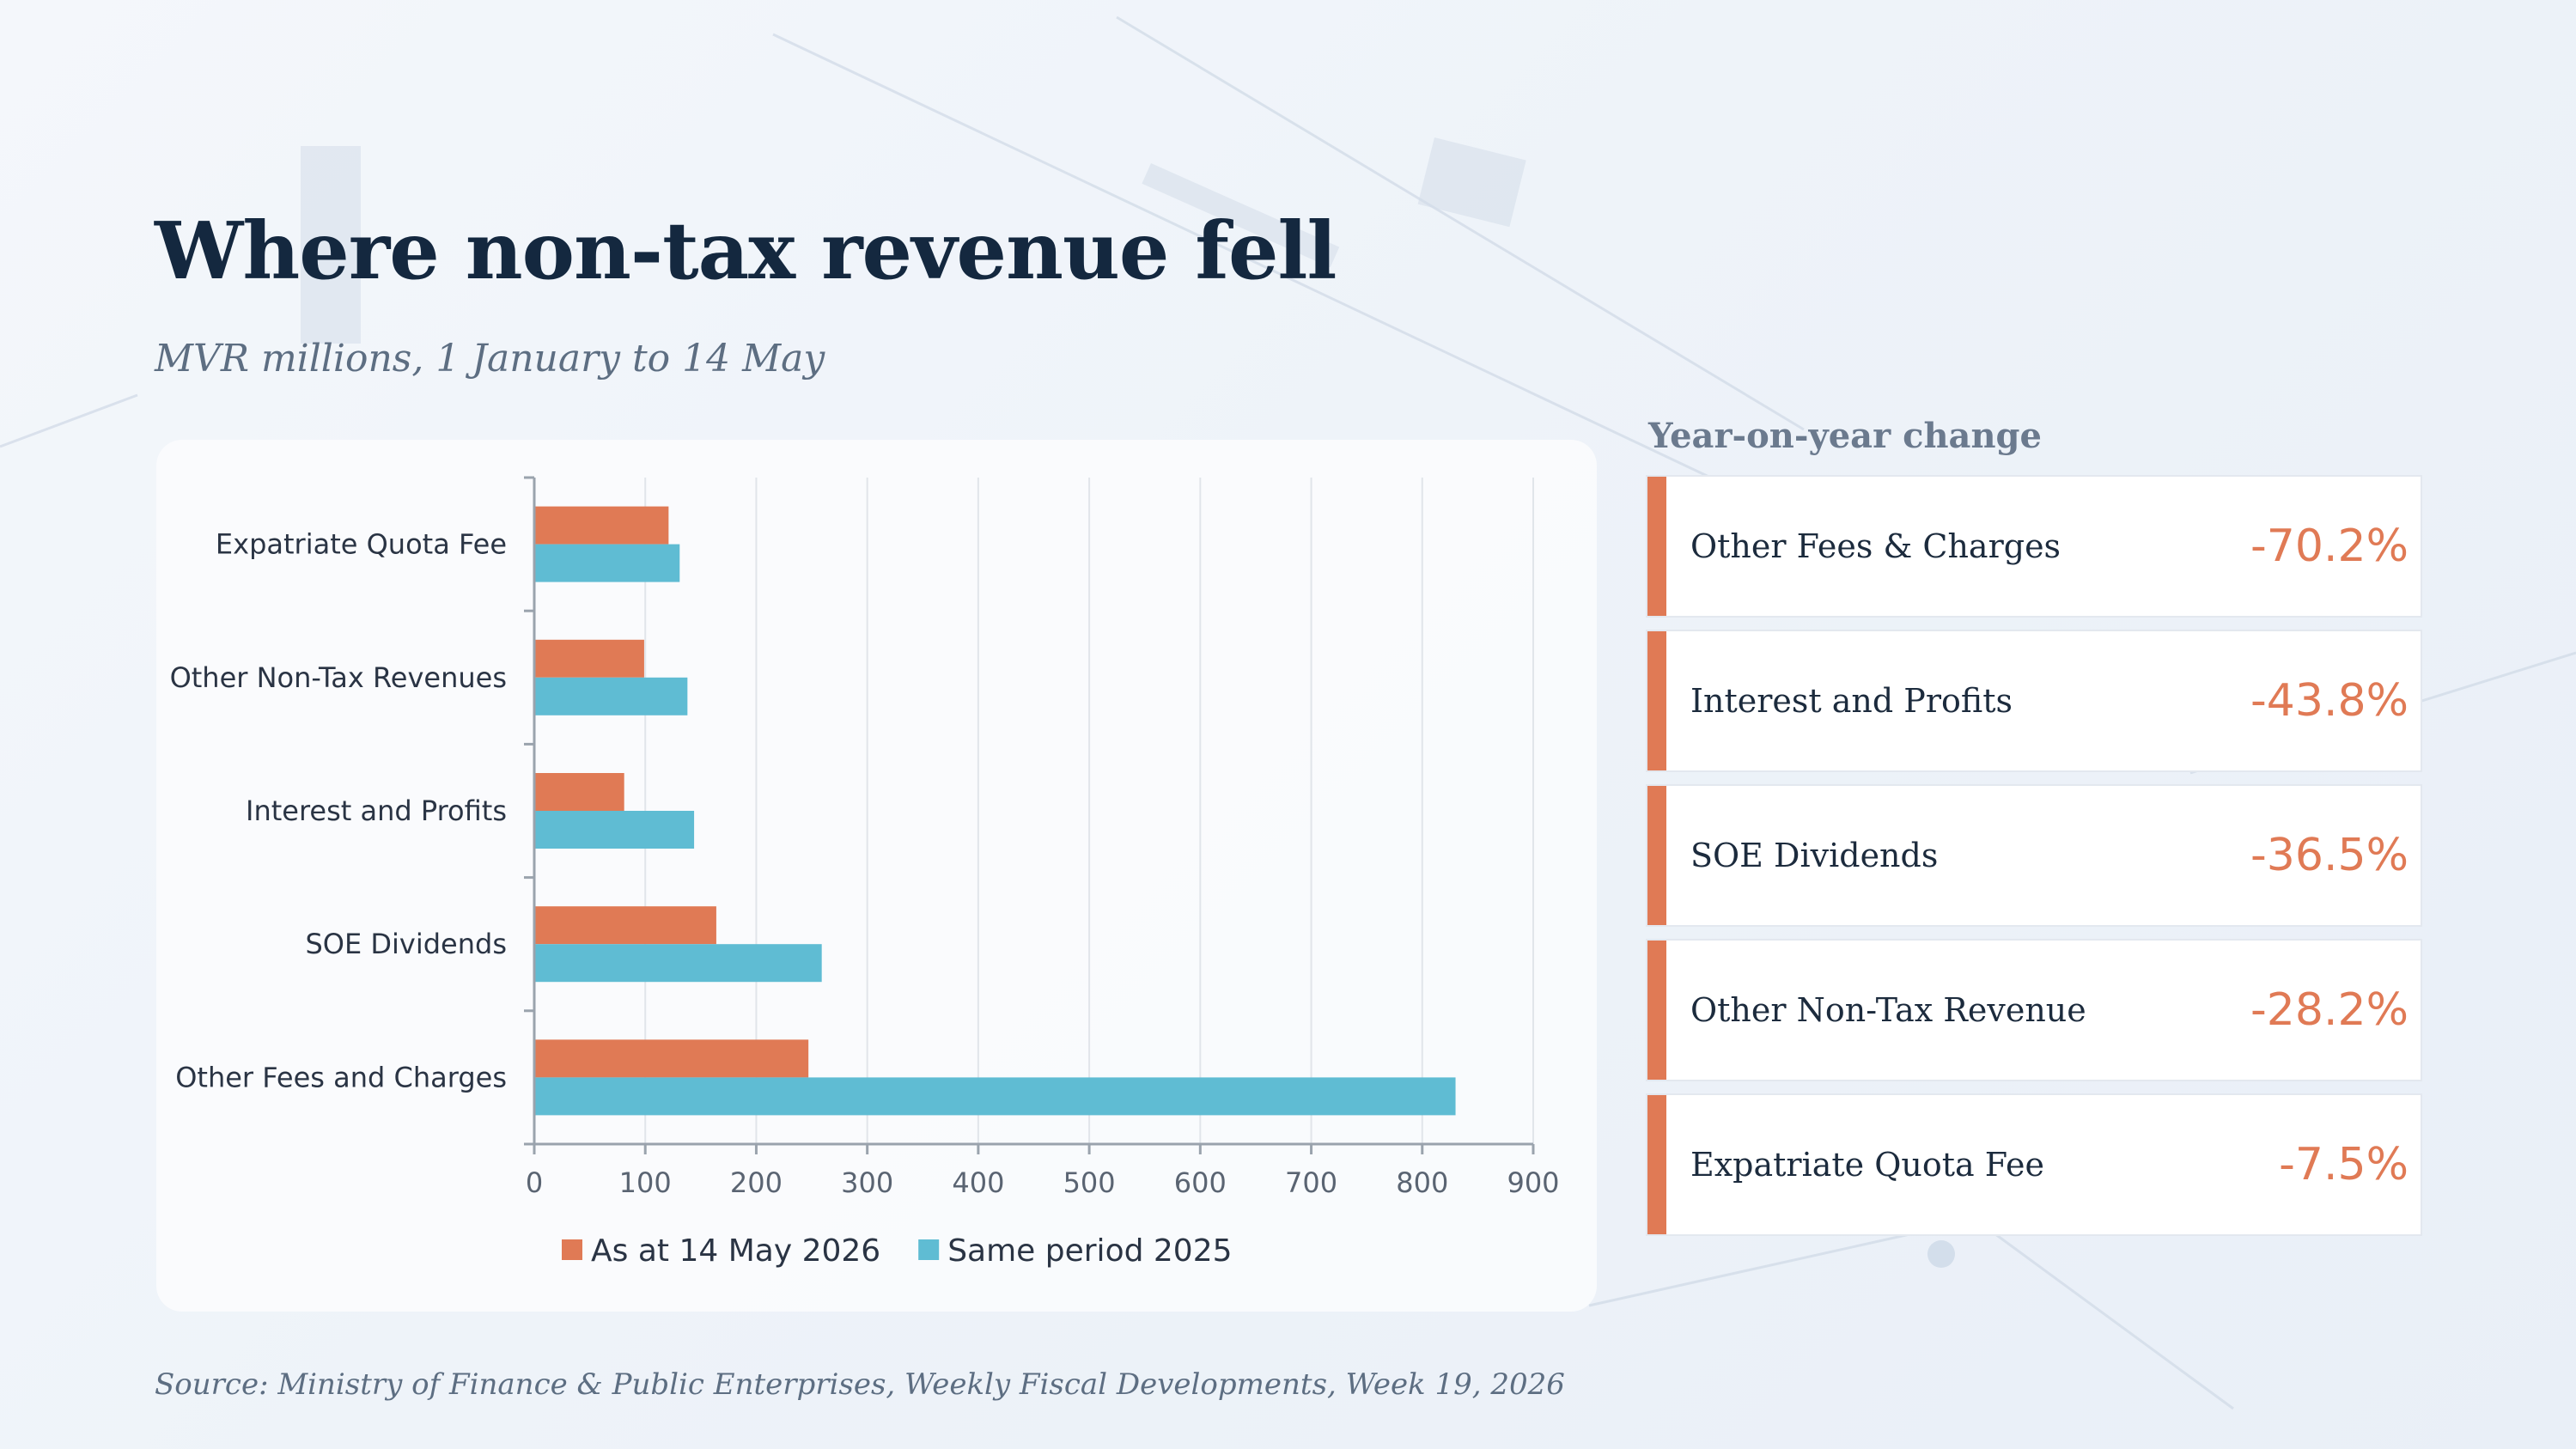 The image size is (2576, 1449). I want to click on x-tick-label: 100, so click(645, 1182).